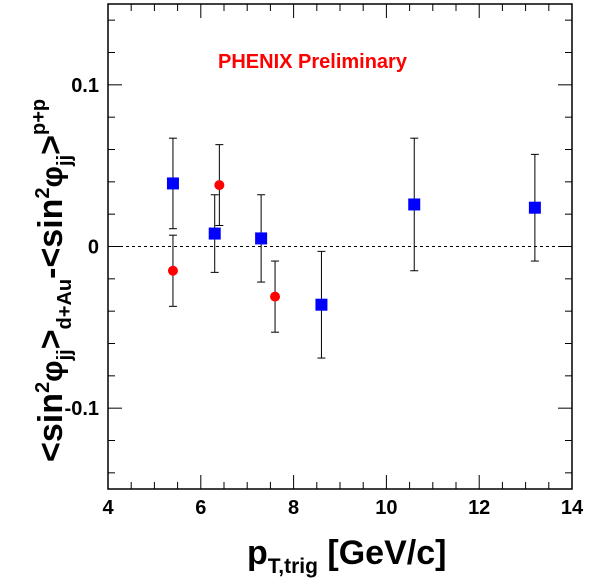 This screenshot has height=587, width=592. I want to click on x-axis-title-rest: [GeV/c], so click(382, 553).